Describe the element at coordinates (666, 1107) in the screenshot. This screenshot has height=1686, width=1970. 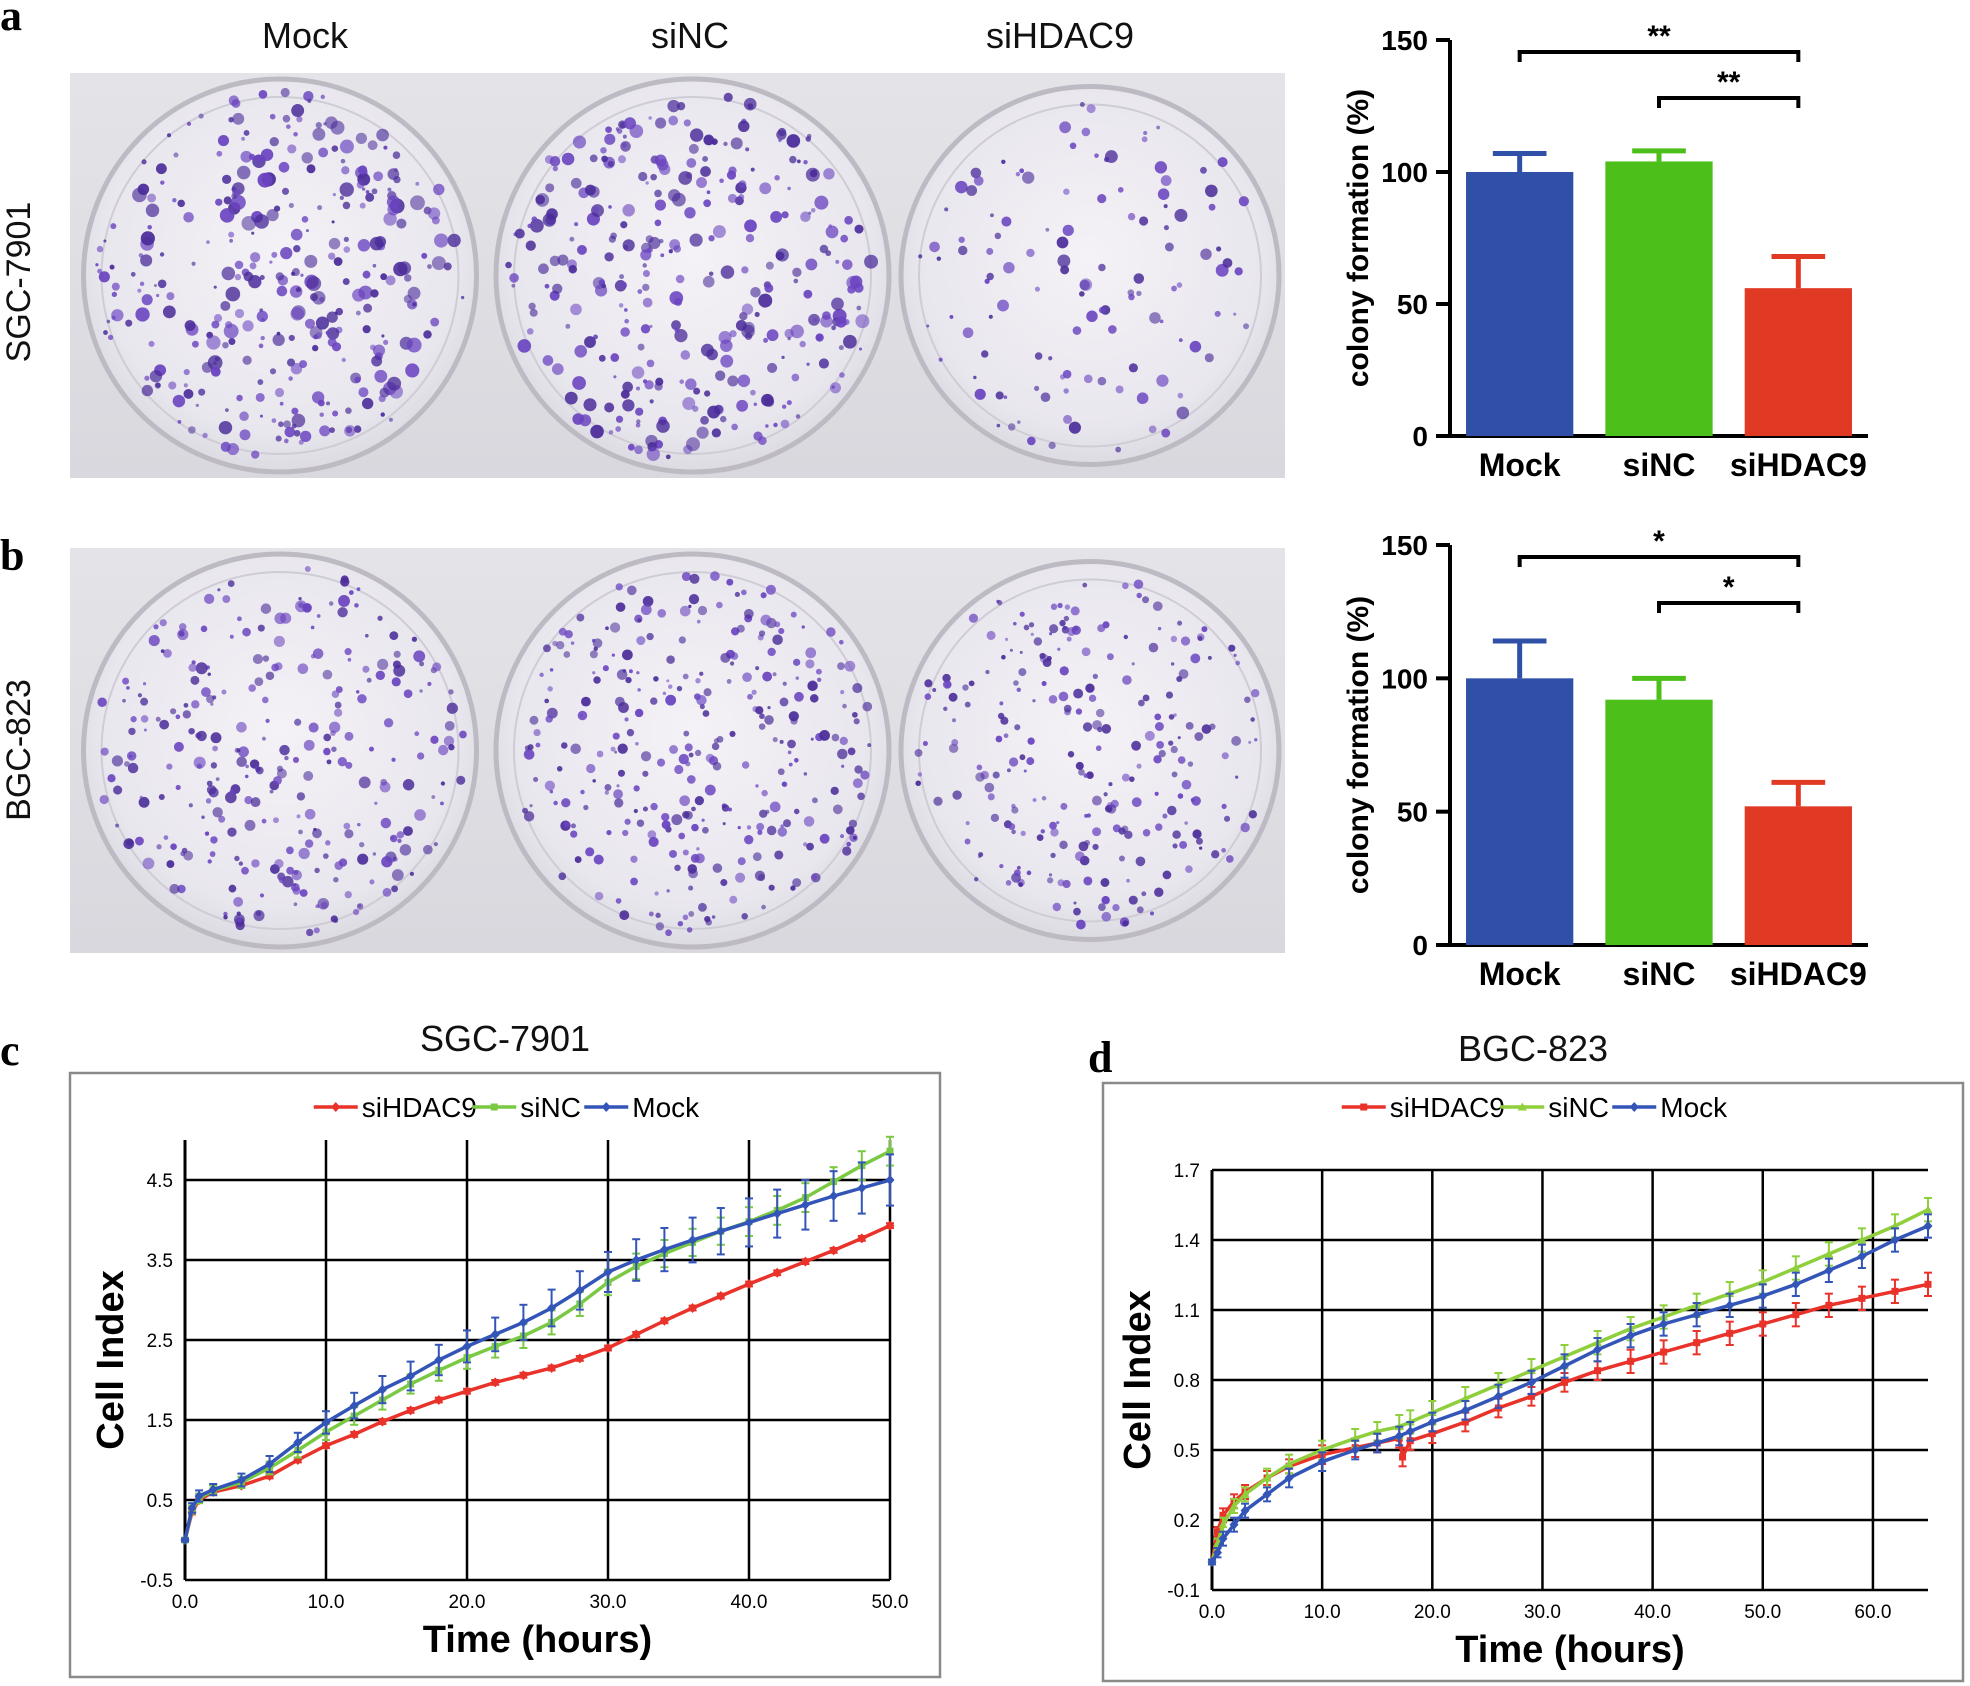
I see `legend-label: Mock` at that location.